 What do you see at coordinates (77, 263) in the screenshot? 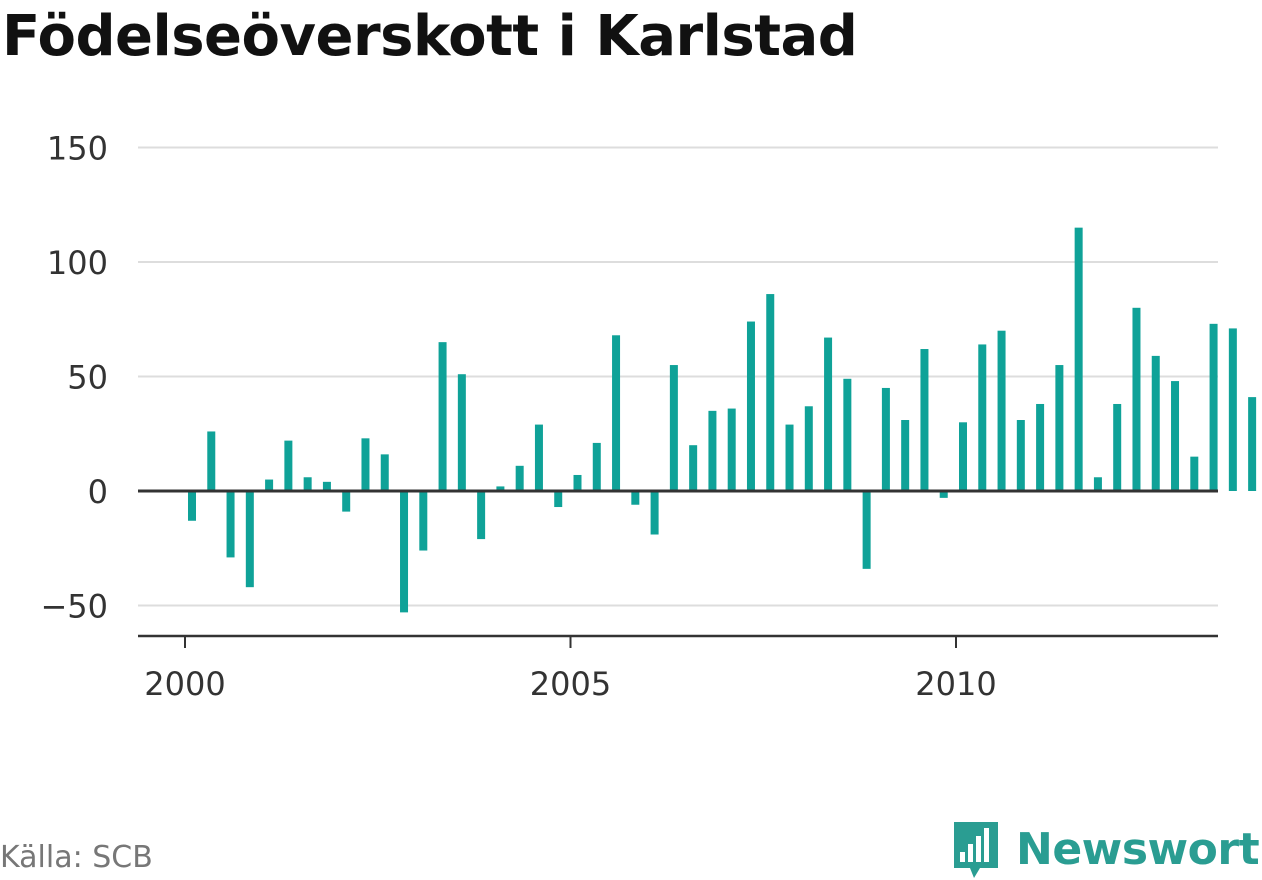
I see `y-tick-label: 100` at bounding box center [77, 263].